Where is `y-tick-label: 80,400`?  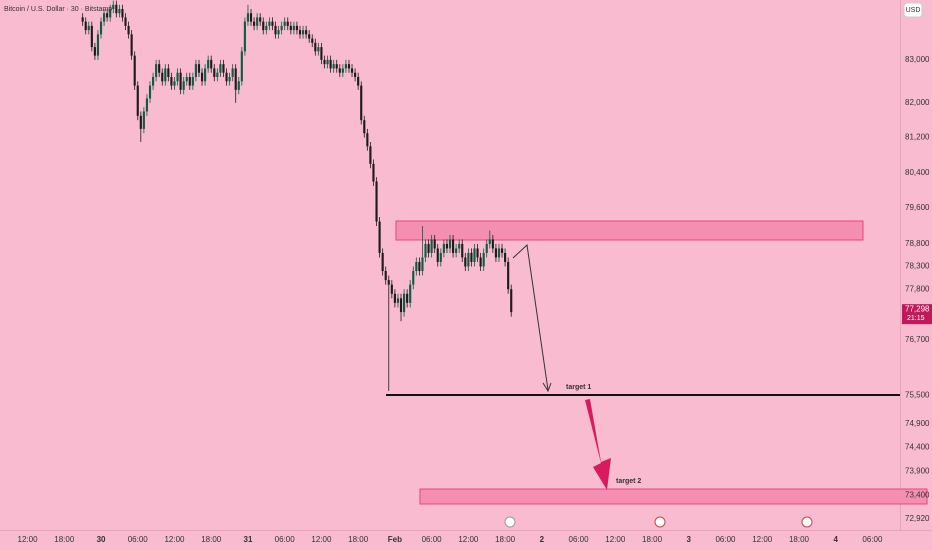 y-tick-label: 80,400 is located at coordinates (917, 172).